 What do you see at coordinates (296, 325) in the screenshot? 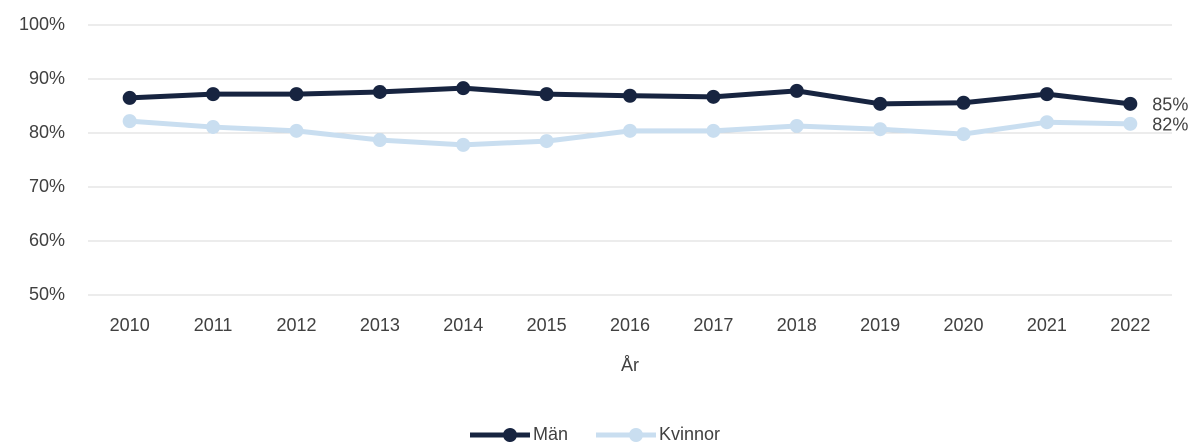
I see `x-tick-label: 2012` at bounding box center [296, 325].